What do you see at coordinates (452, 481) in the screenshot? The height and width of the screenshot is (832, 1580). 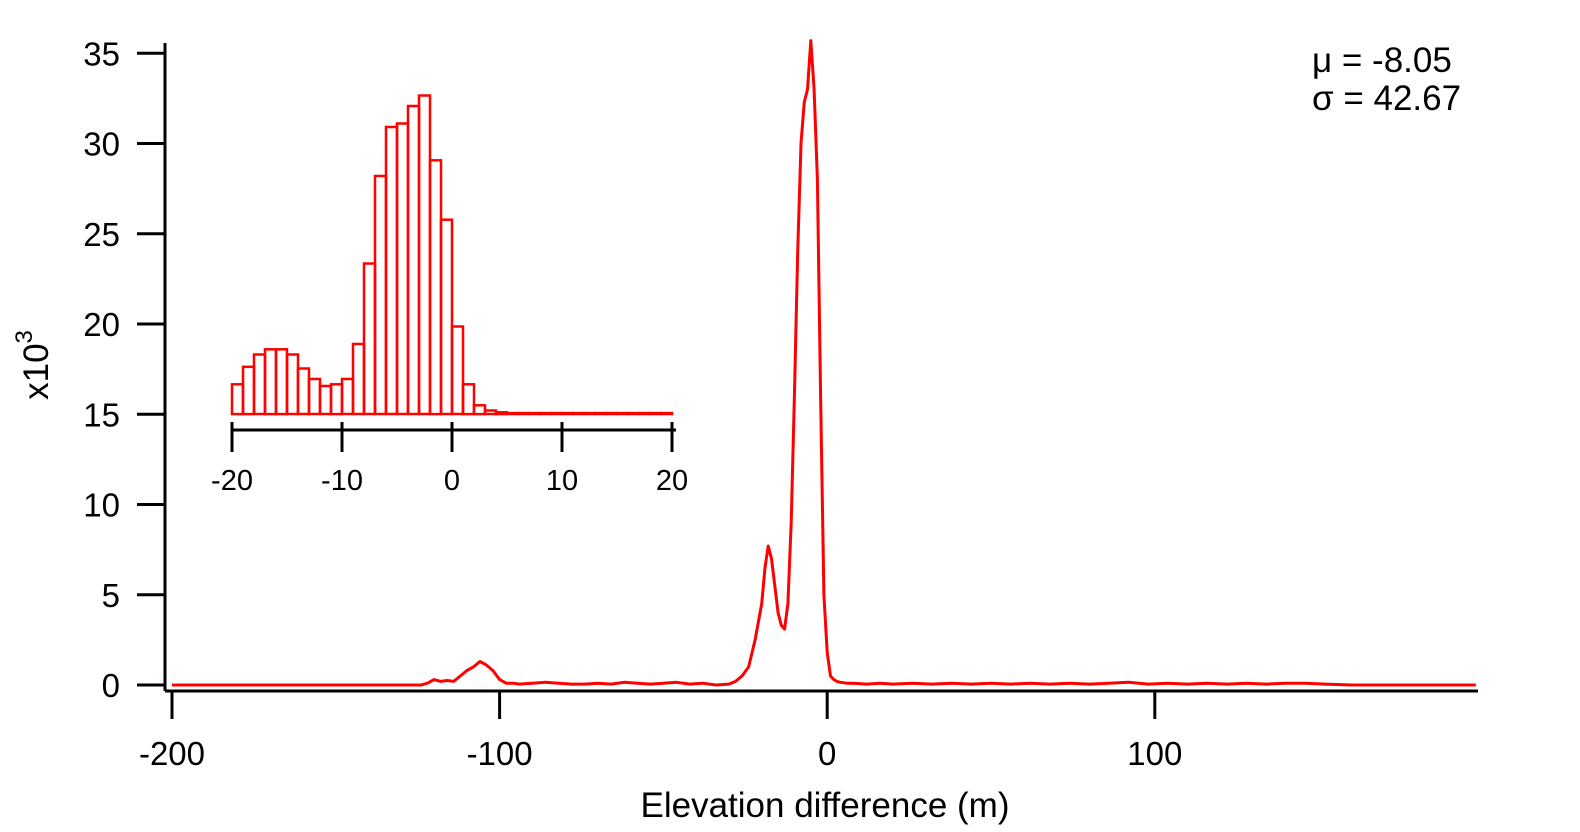 I see `inset-x-tick-label: 0` at bounding box center [452, 481].